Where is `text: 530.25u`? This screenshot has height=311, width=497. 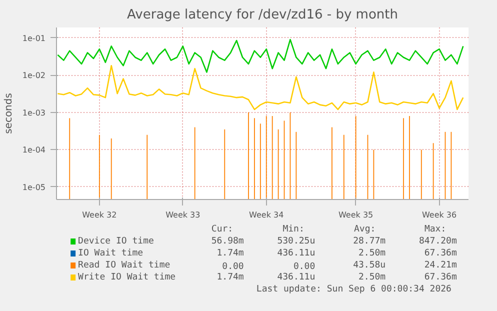
text: 530.25u is located at coordinates (296, 241).